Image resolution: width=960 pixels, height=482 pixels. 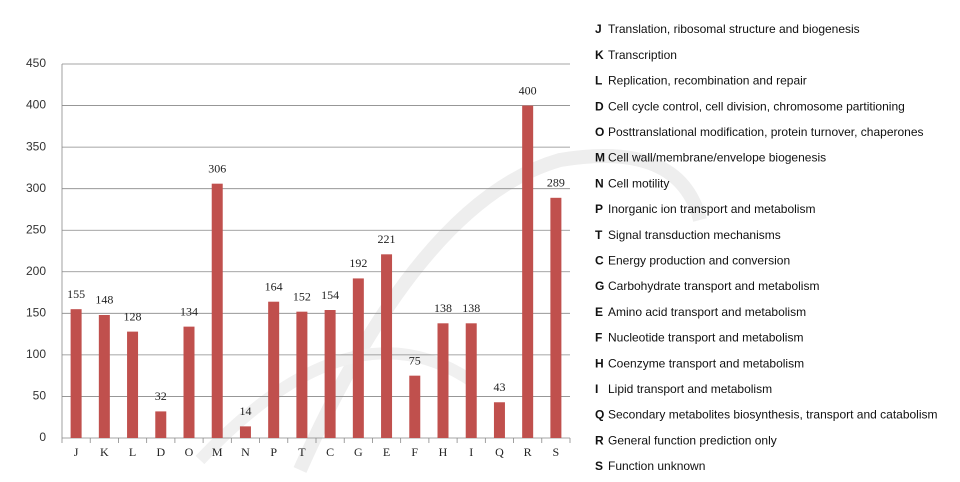 What do you see at coordinates (273, 452) in the screenshot?
I see `x-tick-label: P` at bounding box center [273, 452].